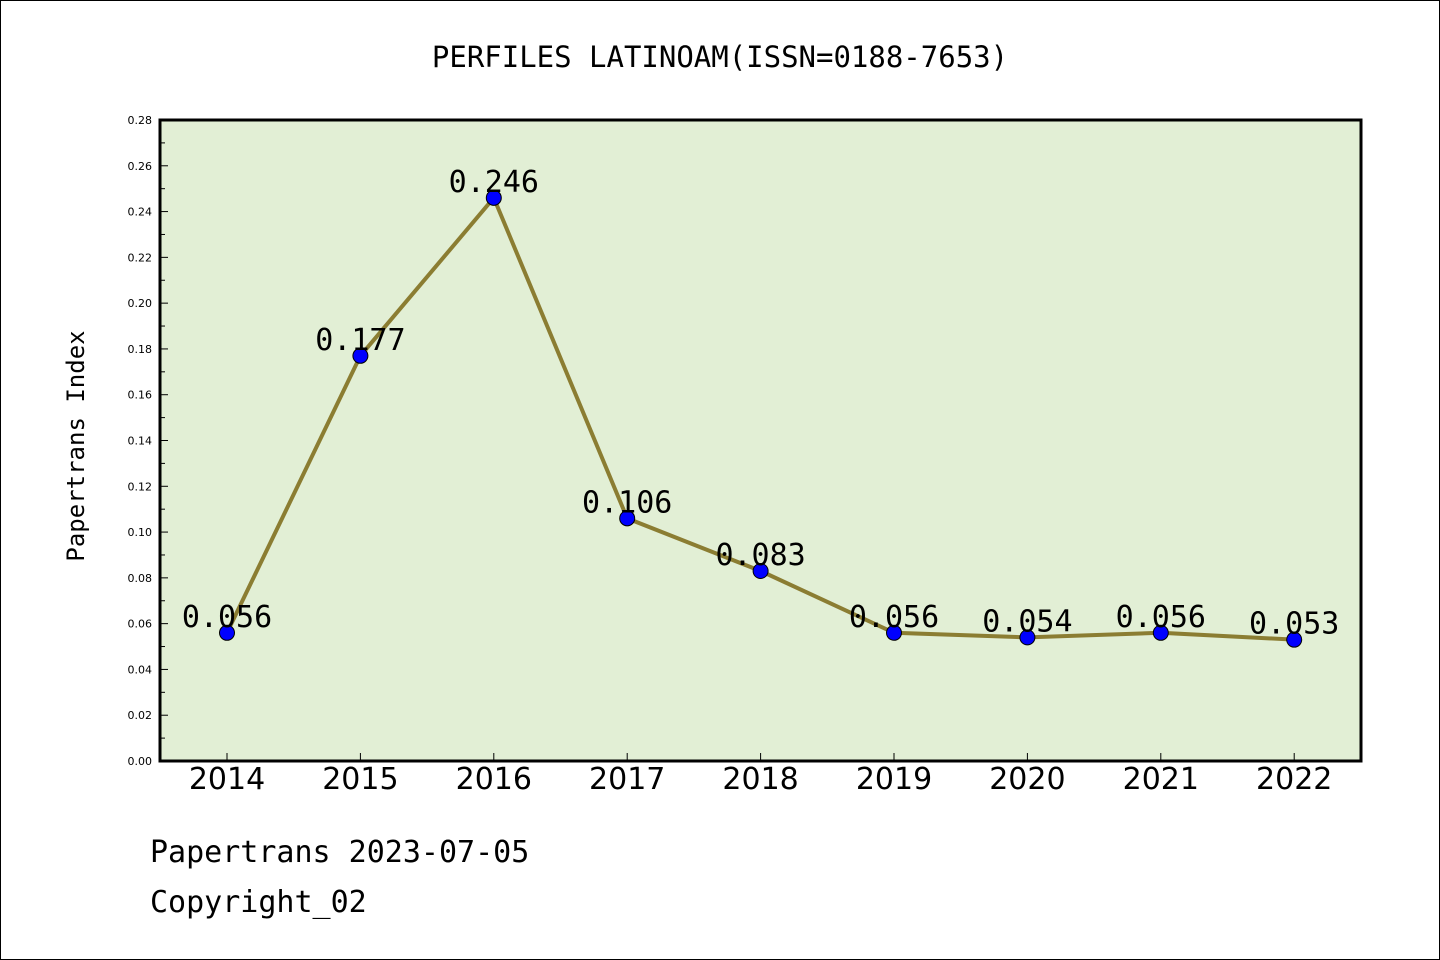 The height and width of the screenshot is (960, 1440). I want to click on y-tick-label: 0.26, so click(140, 166).